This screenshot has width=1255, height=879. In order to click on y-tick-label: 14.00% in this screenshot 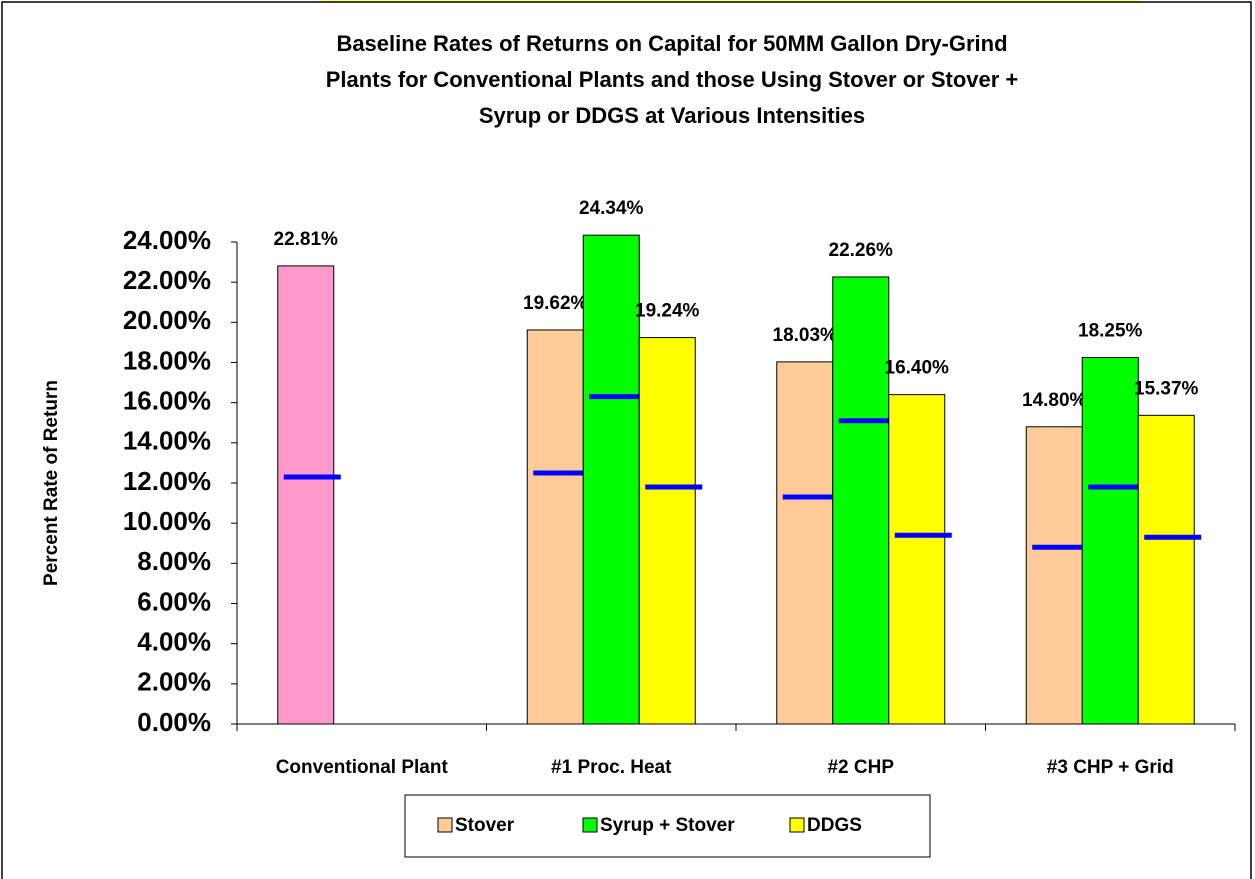, I will do `click(167, 441)`.